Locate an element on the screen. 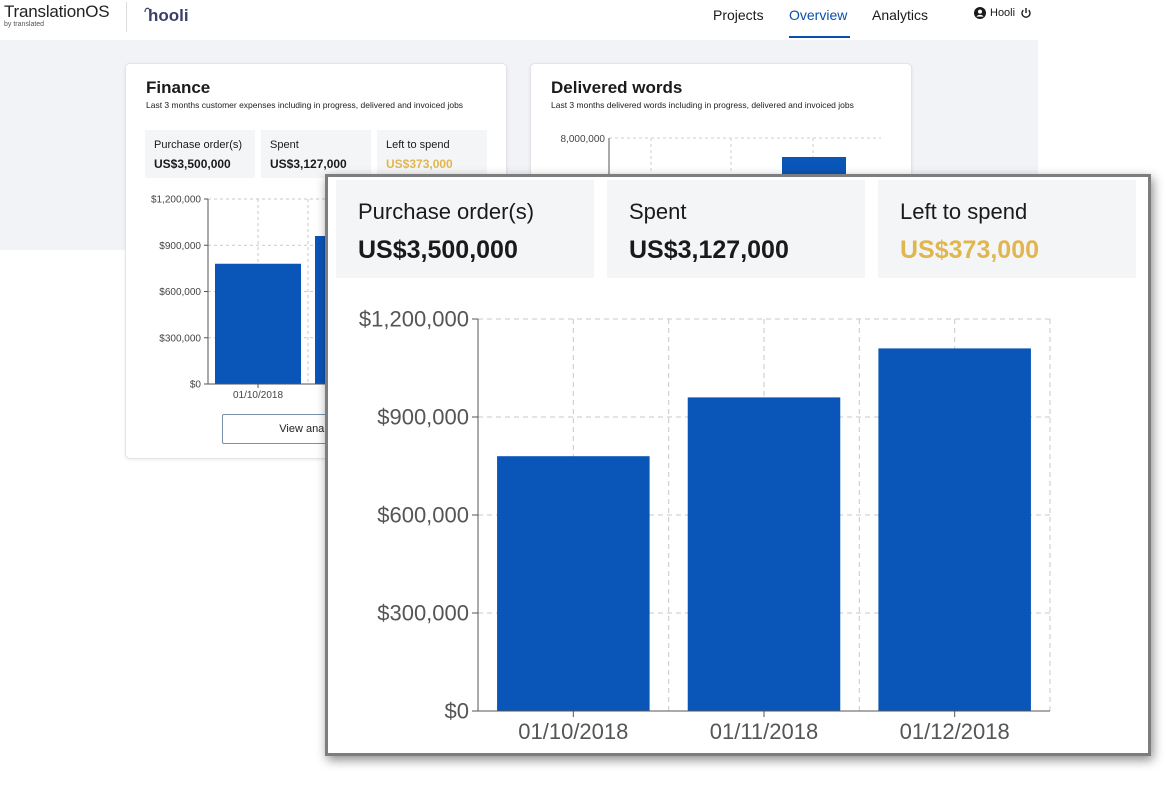 The image size is (1166, 810). nav-analytics: Analytics is located at coordinates (900, 15).